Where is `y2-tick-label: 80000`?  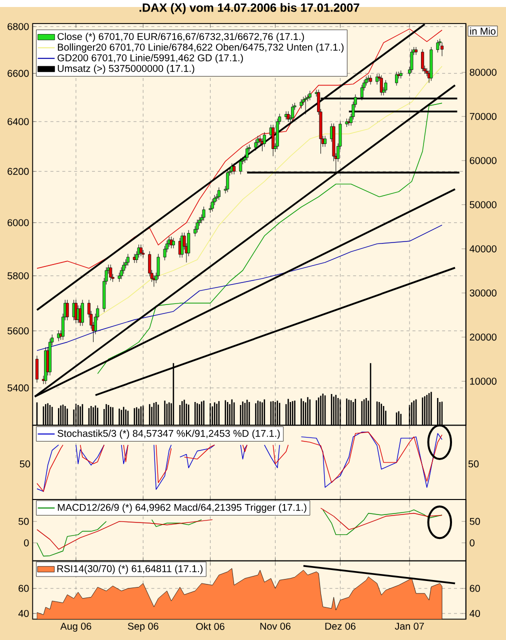
y2-tick-label: 80000 is located at coordinates (483, 72).